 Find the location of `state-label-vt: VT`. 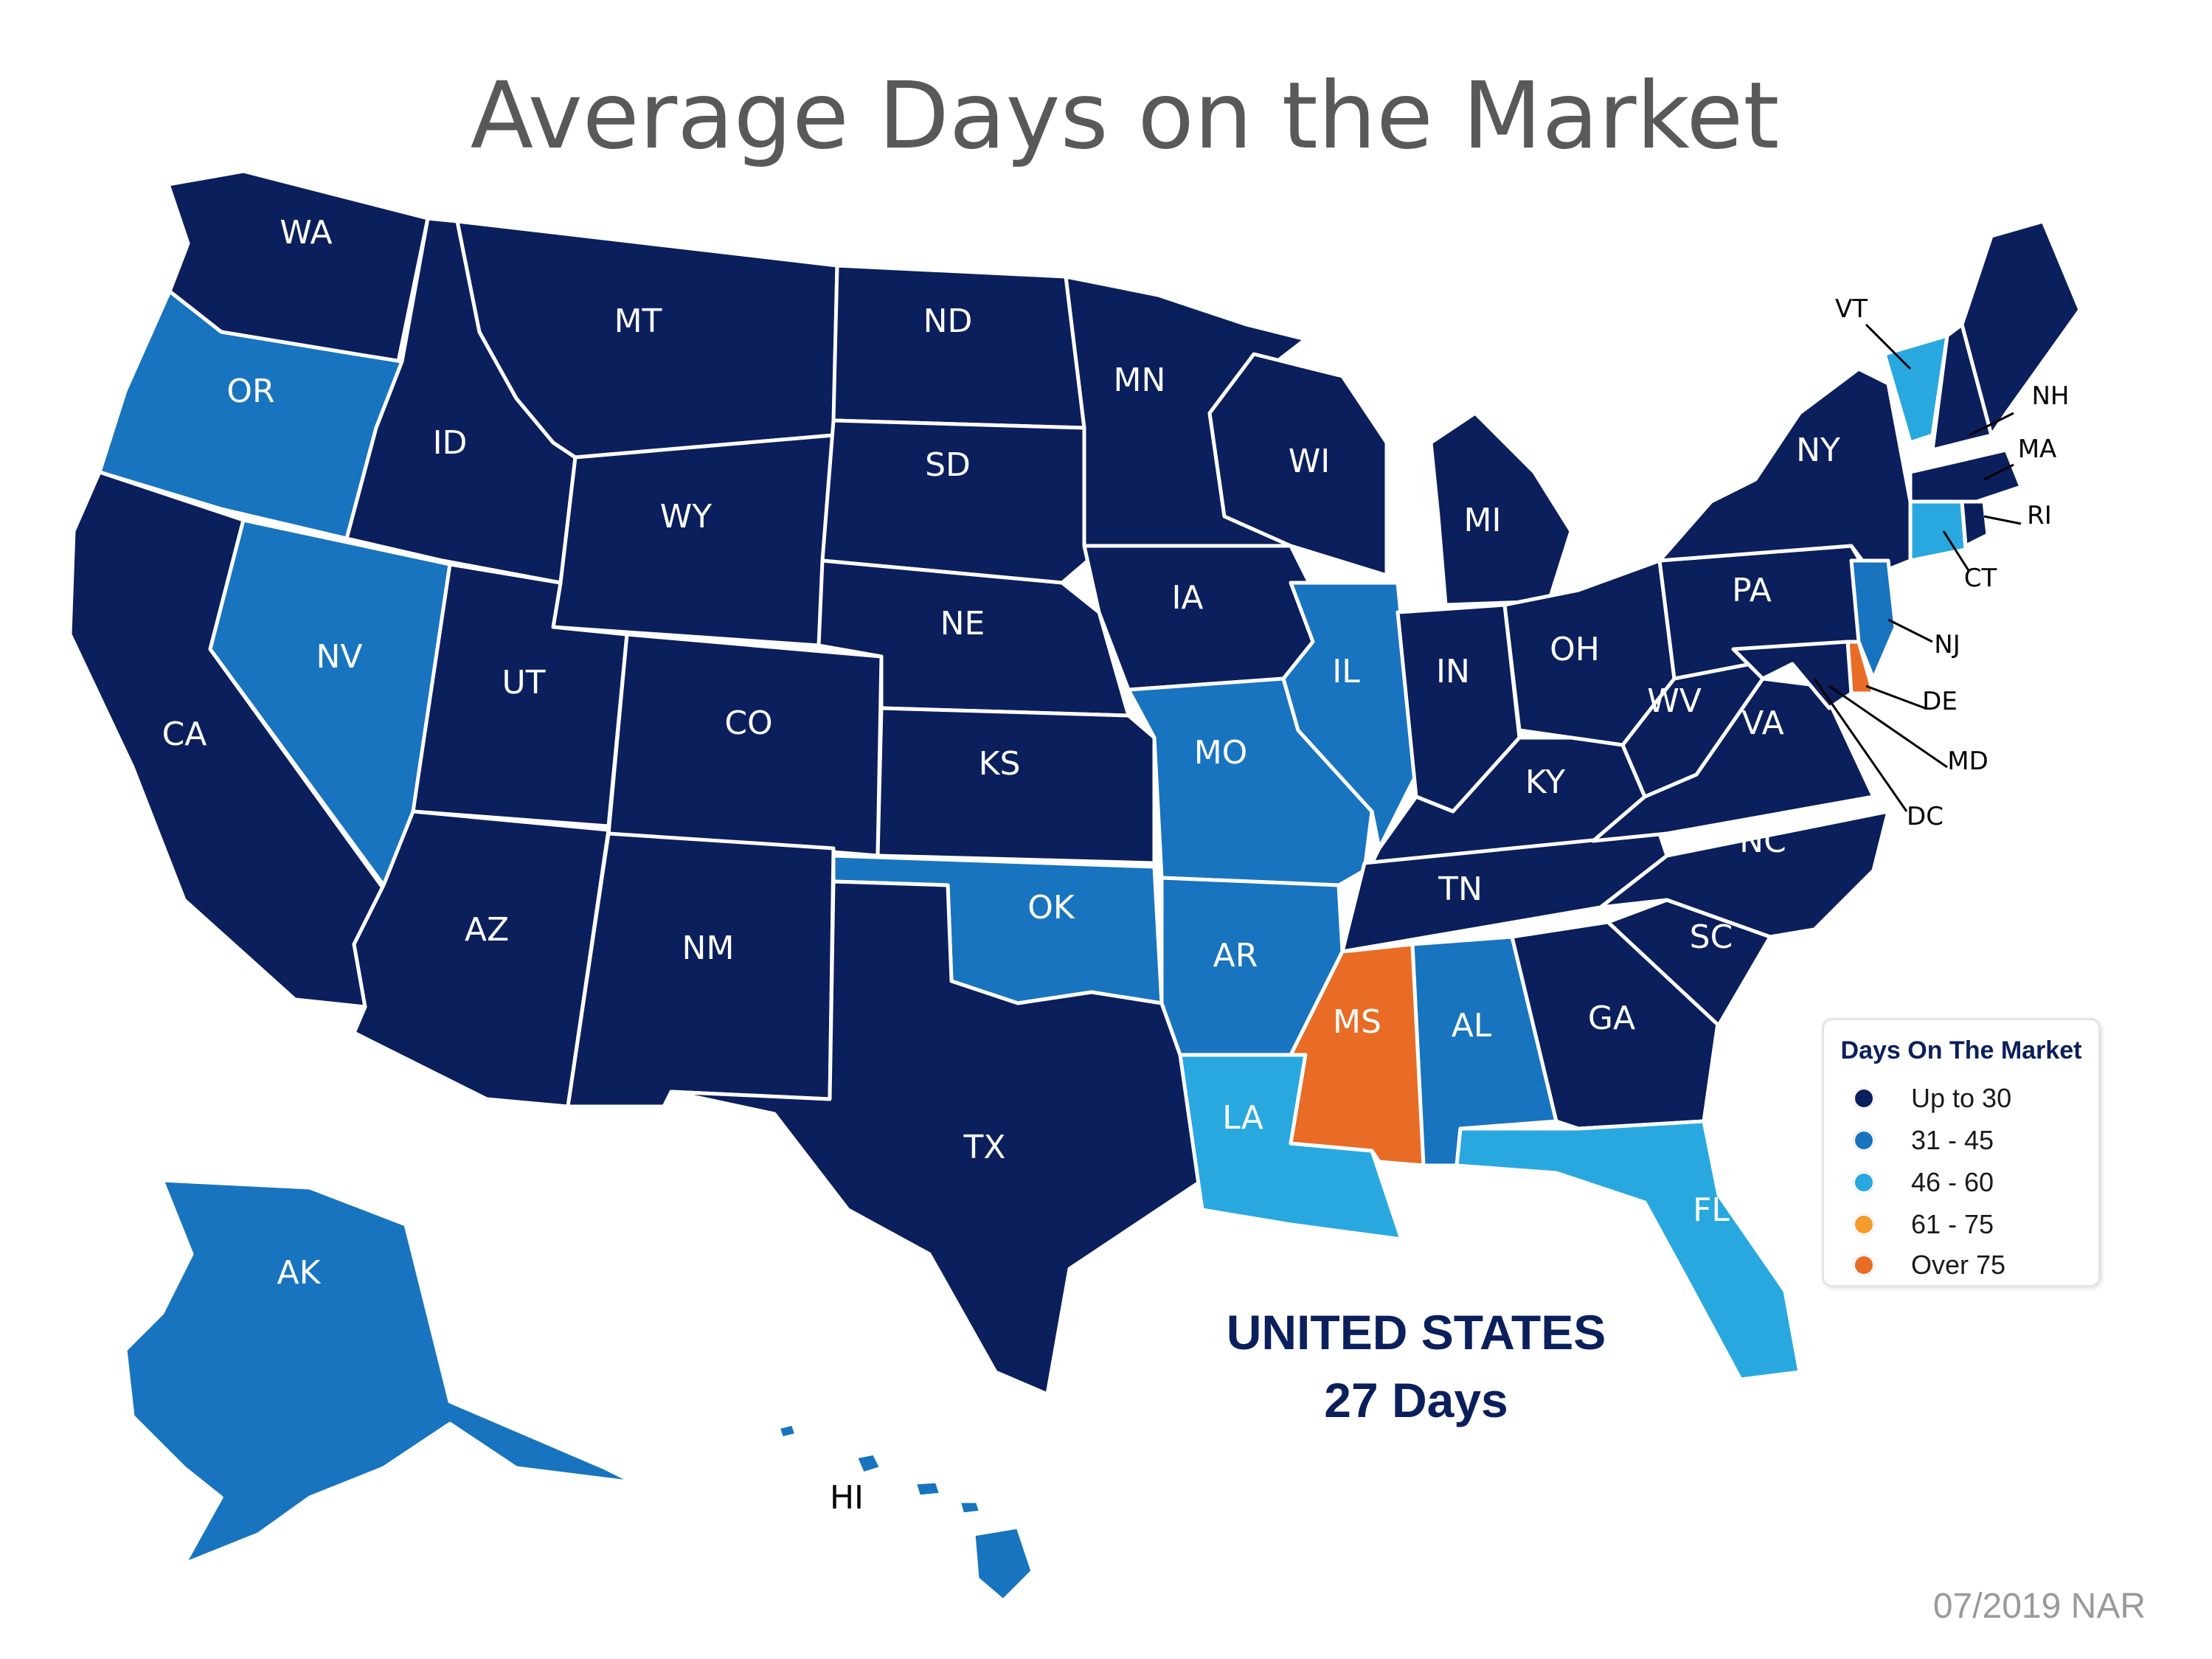

state-label-vt: VT is located at coordinates (1852, 309).